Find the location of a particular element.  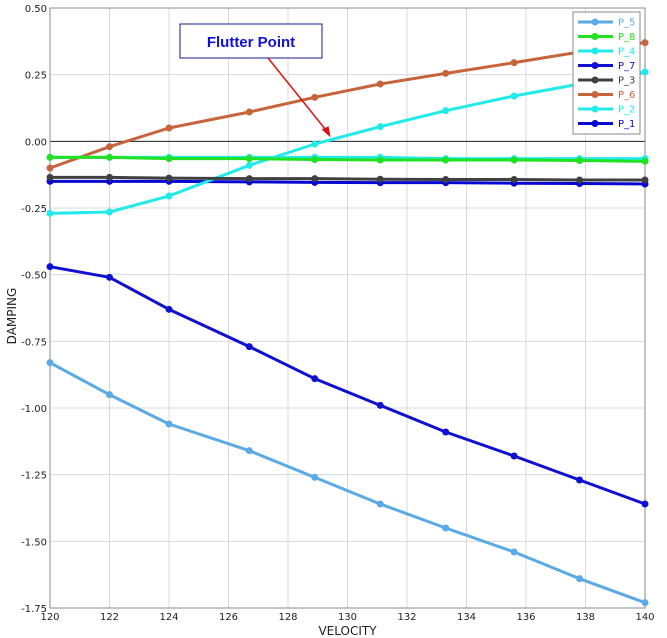

legend-item-P_2: P_2 is located at coordinates (606, 110).